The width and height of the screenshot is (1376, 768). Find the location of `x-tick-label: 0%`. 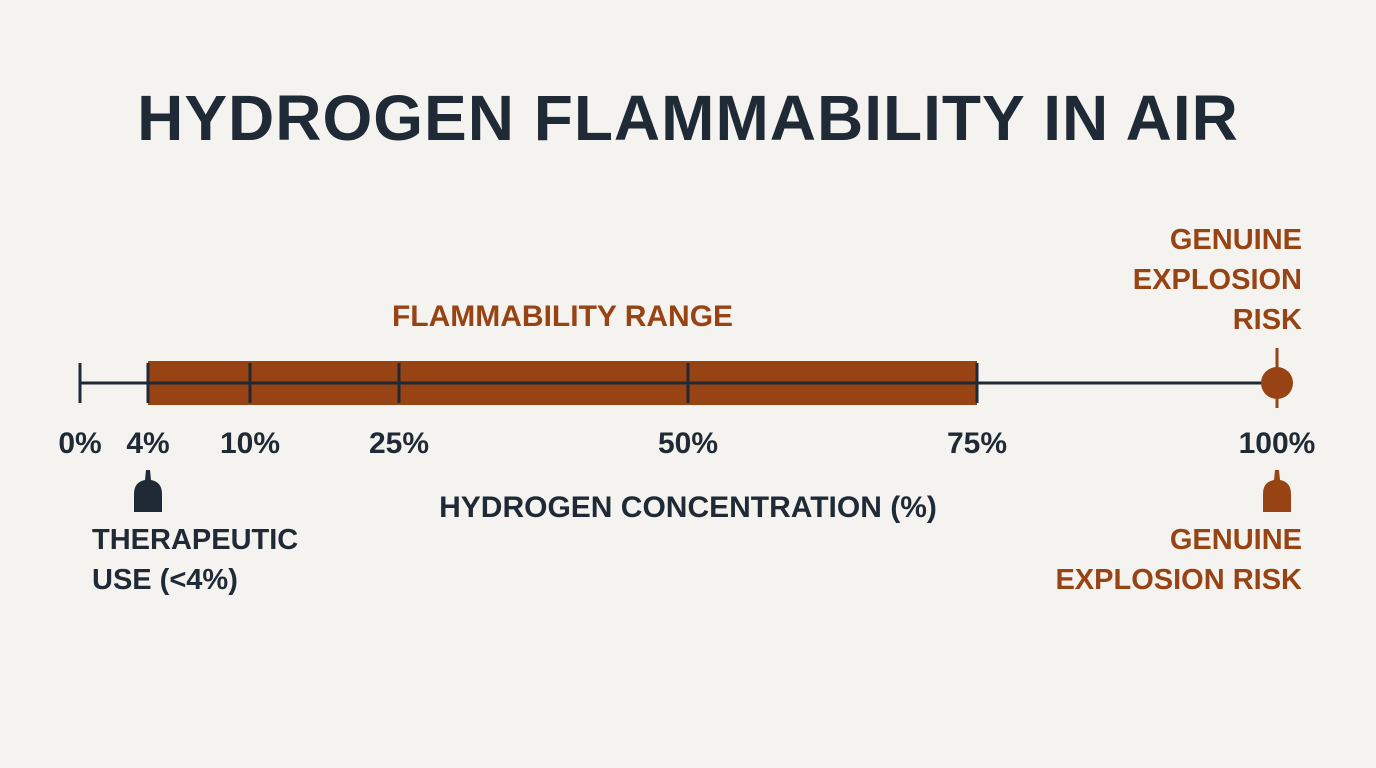

x-tick-label: 0% is located at coordinates (79, 443).